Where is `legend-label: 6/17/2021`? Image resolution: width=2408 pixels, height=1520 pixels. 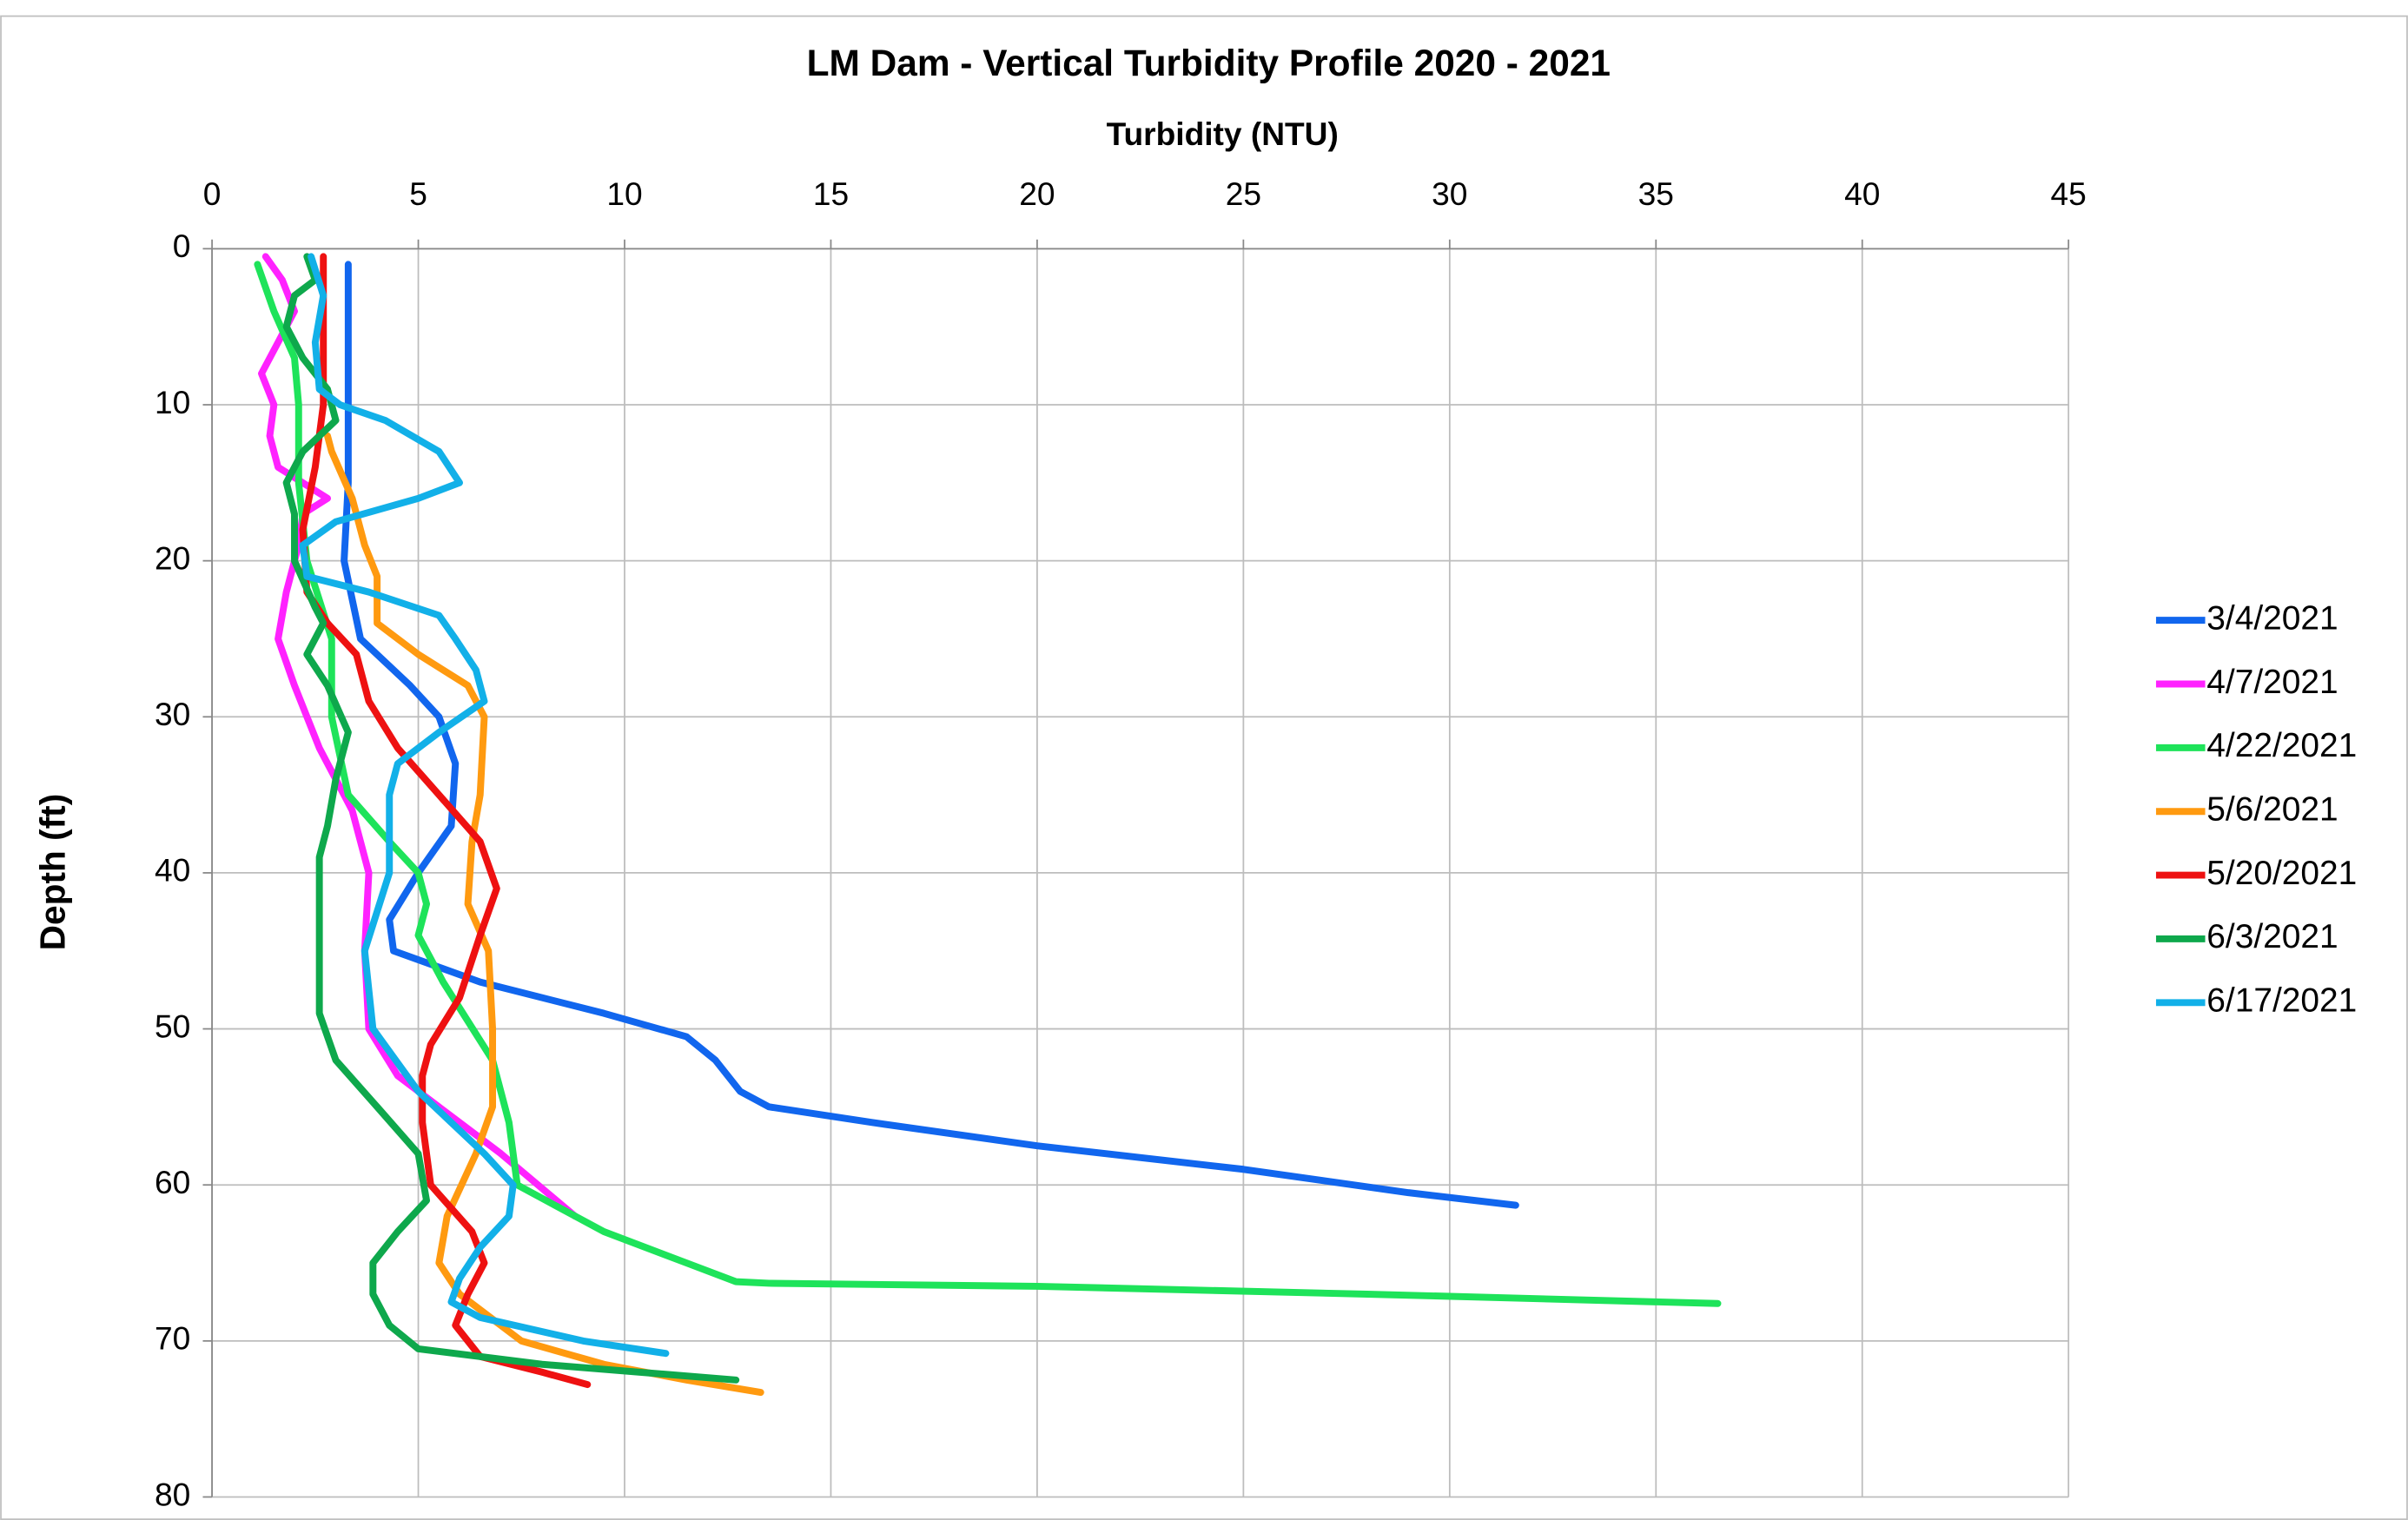
legend-label: 6/17/2021 is located at coordinates (2281, 1001).